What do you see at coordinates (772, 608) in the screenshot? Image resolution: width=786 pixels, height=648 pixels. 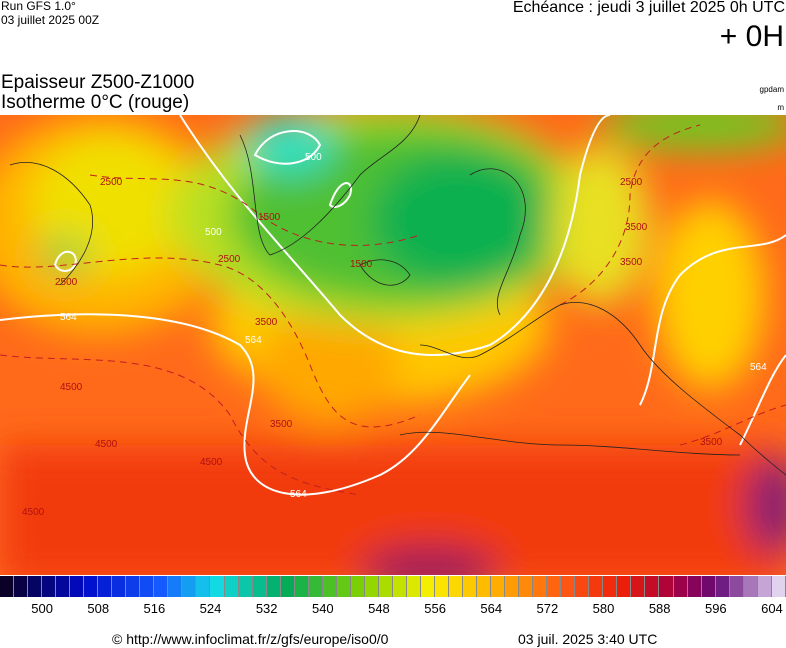 I see `colorbar-label: 604` at bounding box center [772, 608].